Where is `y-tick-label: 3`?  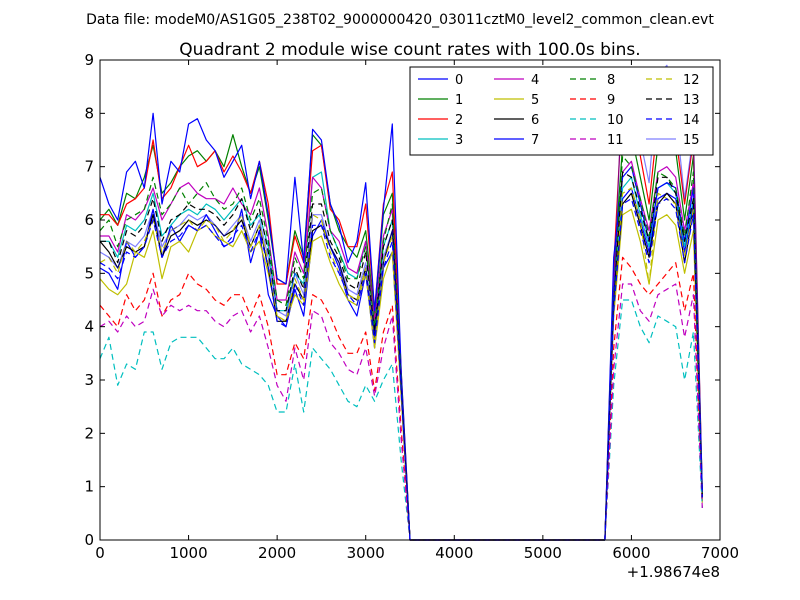
y-tick-label: 3 is located at coordinates (89, 380).